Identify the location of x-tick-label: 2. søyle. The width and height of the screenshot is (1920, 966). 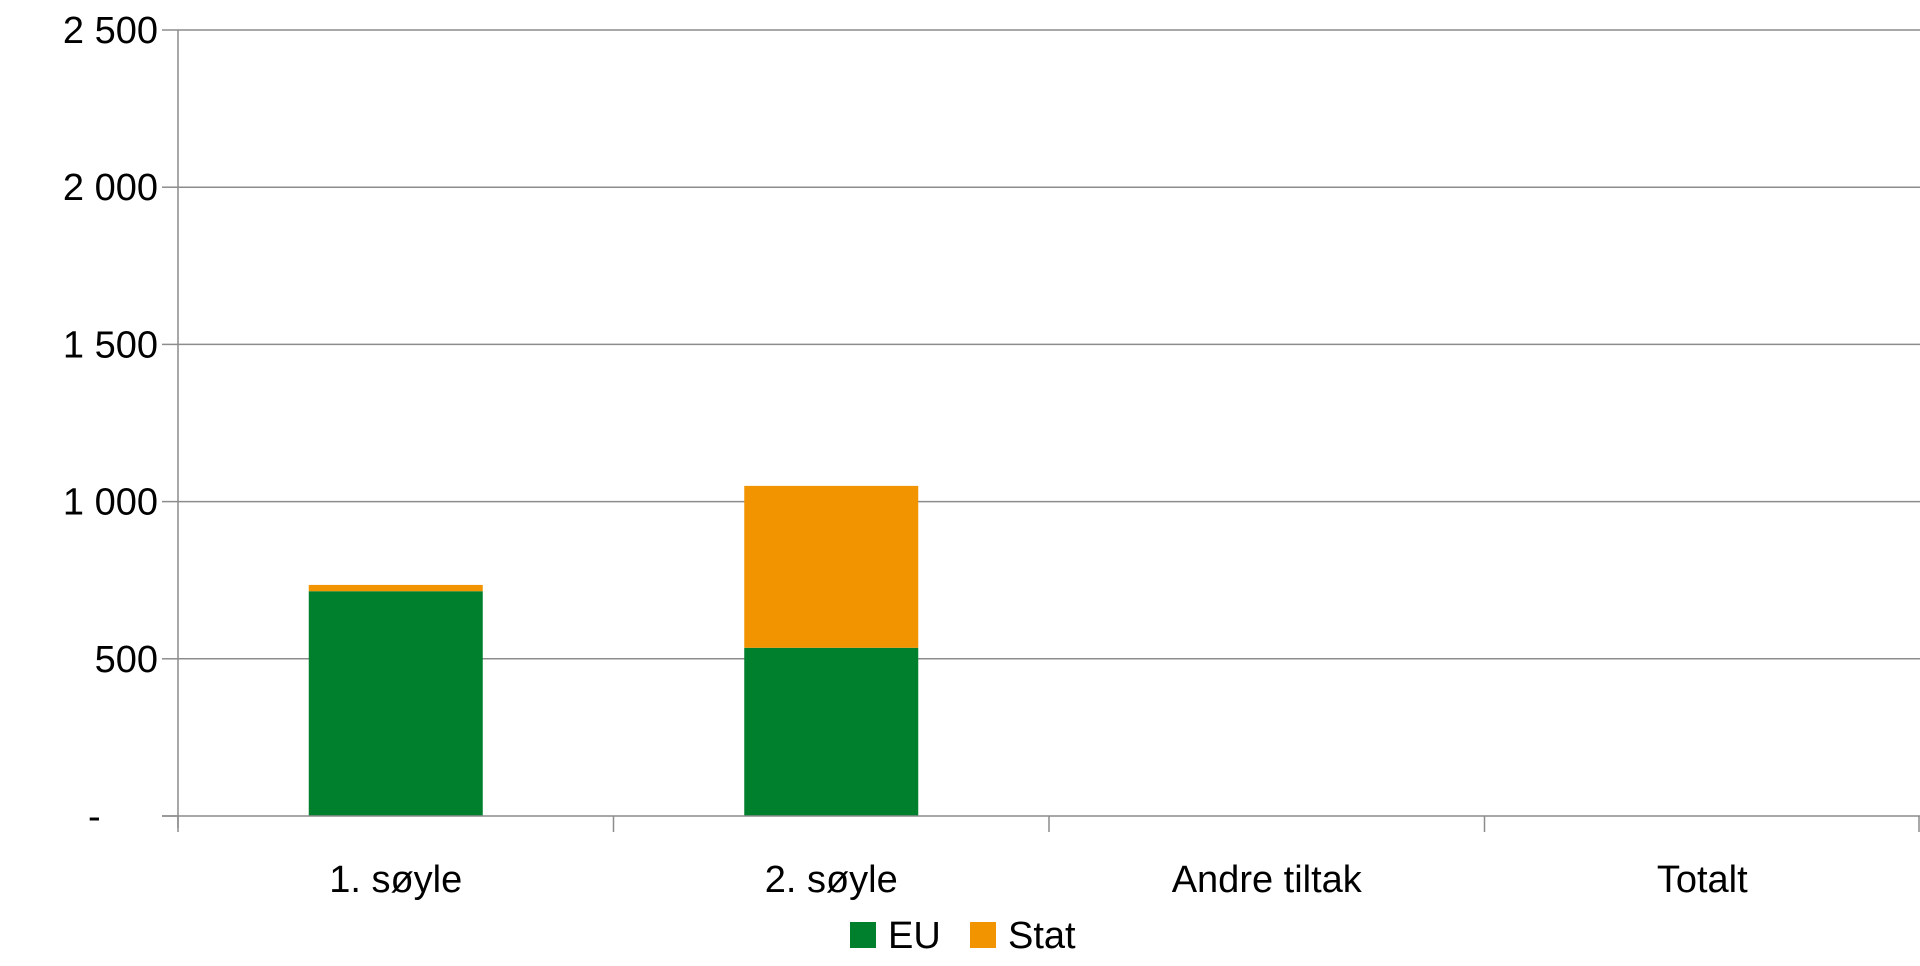
(831, 880).